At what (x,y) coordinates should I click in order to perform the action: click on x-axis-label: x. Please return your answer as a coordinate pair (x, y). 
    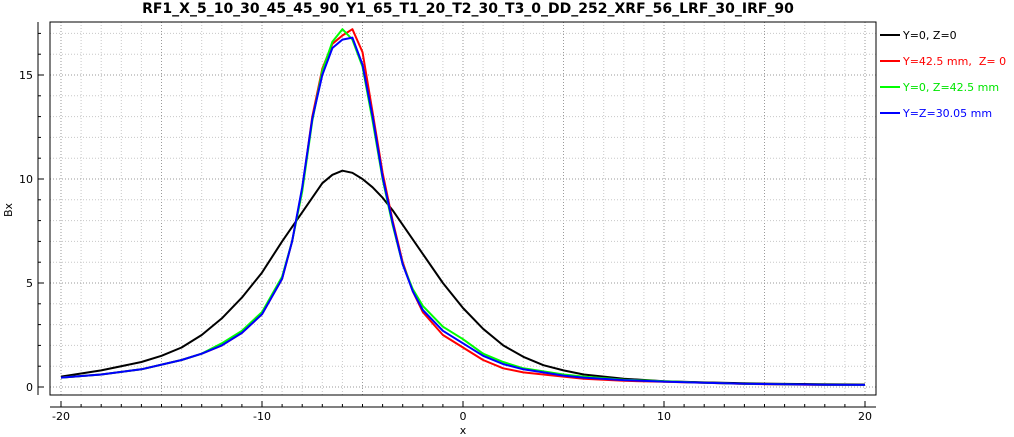
    Looking at the image, I should click on (463, 430).